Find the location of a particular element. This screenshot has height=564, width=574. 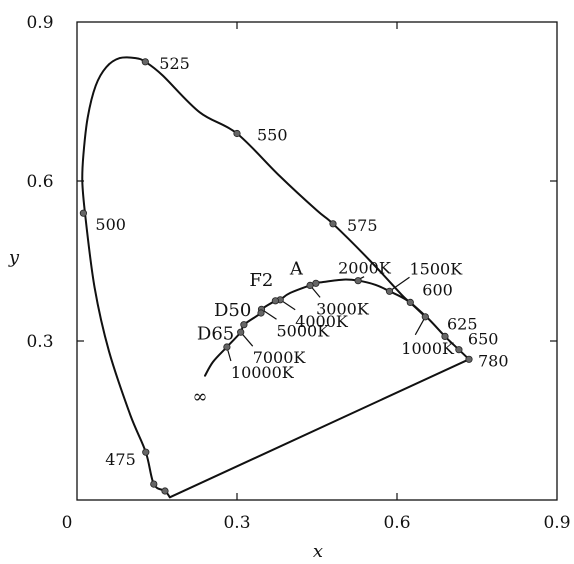

illuminant-label-D65: D65 is located at coordinates (215, 334).